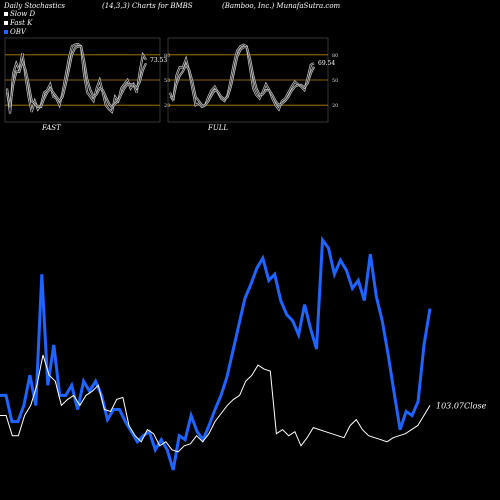 The image size is (500, 500). I want to click on legend-swatch-slow-d, so click(6, 14).